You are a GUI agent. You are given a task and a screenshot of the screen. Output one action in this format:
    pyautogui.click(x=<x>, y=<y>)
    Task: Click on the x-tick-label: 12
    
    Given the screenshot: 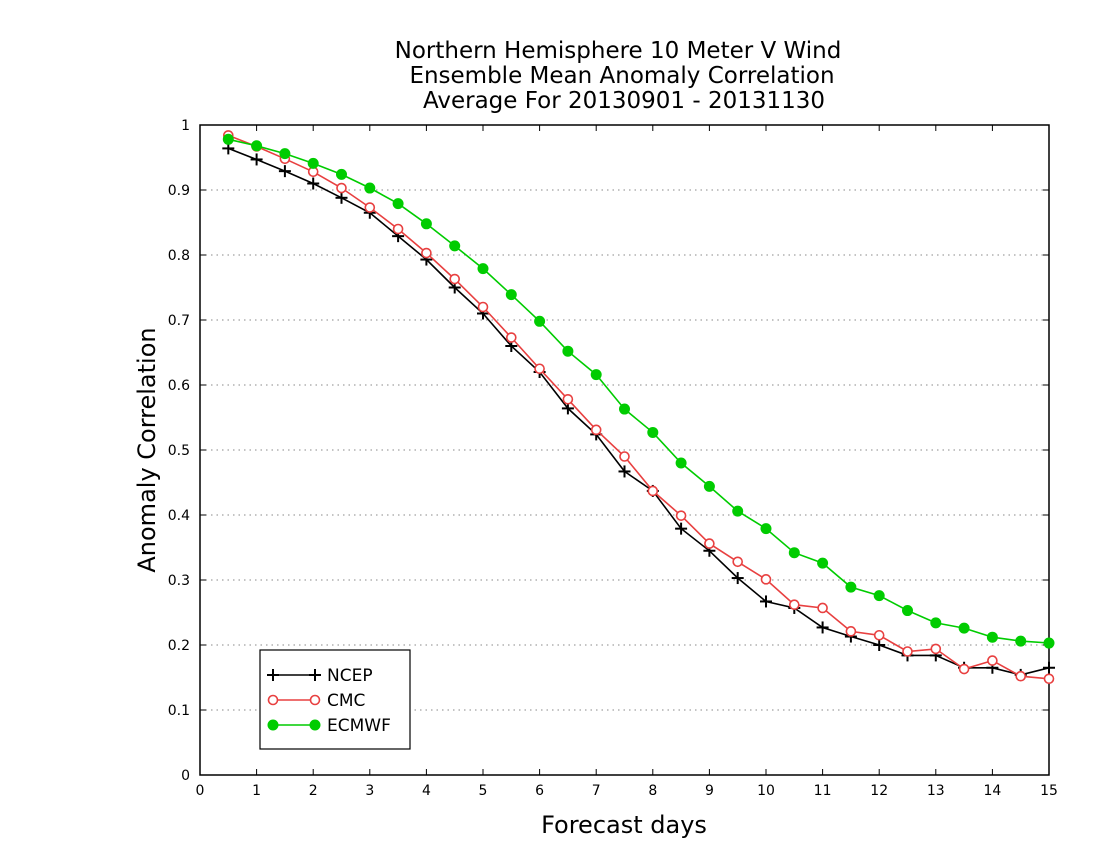 What is the action you would take?
    pyautogui.click(x=879, y=791)
    